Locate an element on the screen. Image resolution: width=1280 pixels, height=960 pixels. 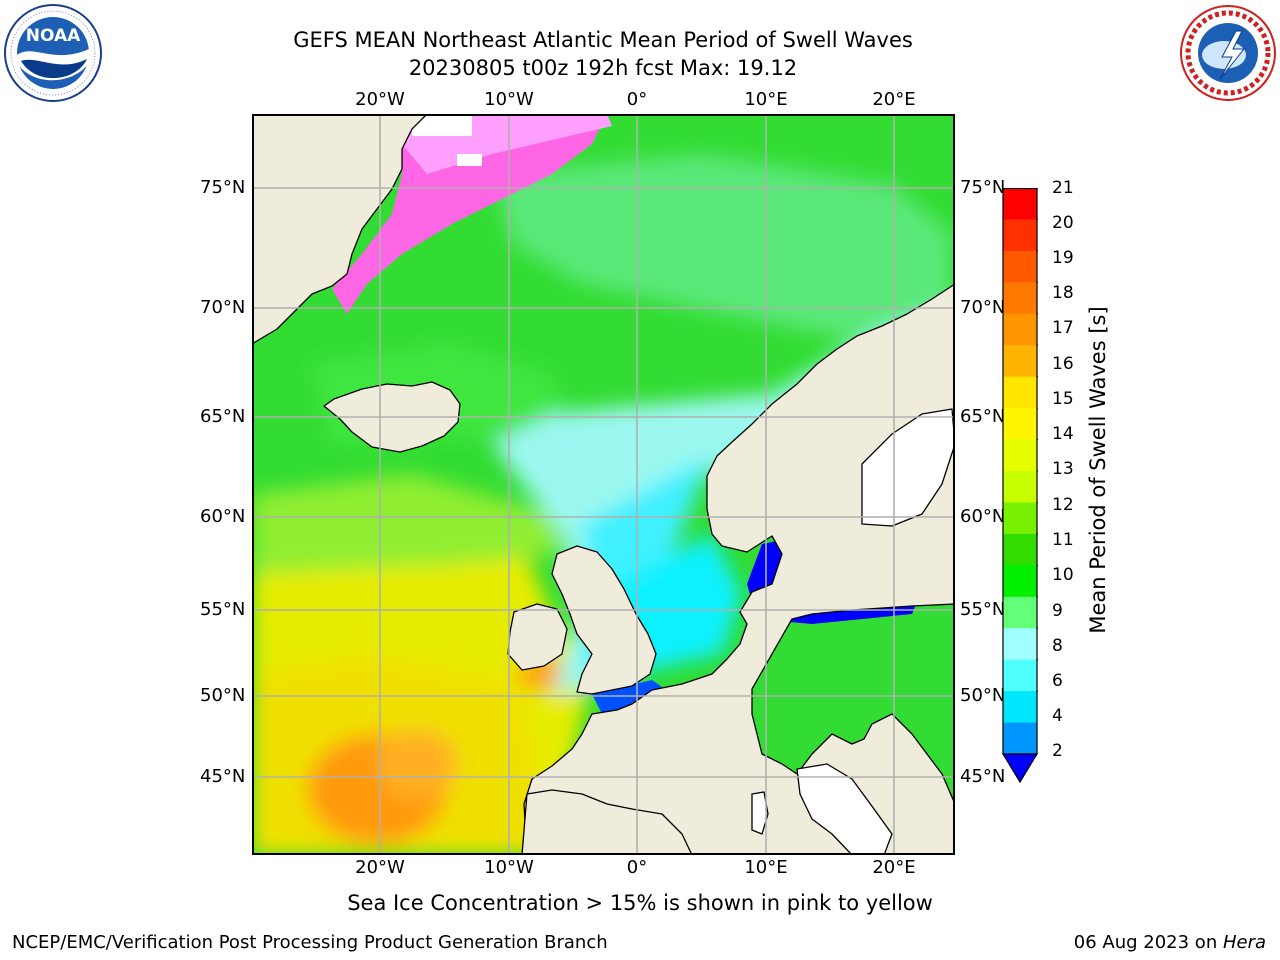
lon-label-top-20w: 20°W is located at coordinates (380, 99).